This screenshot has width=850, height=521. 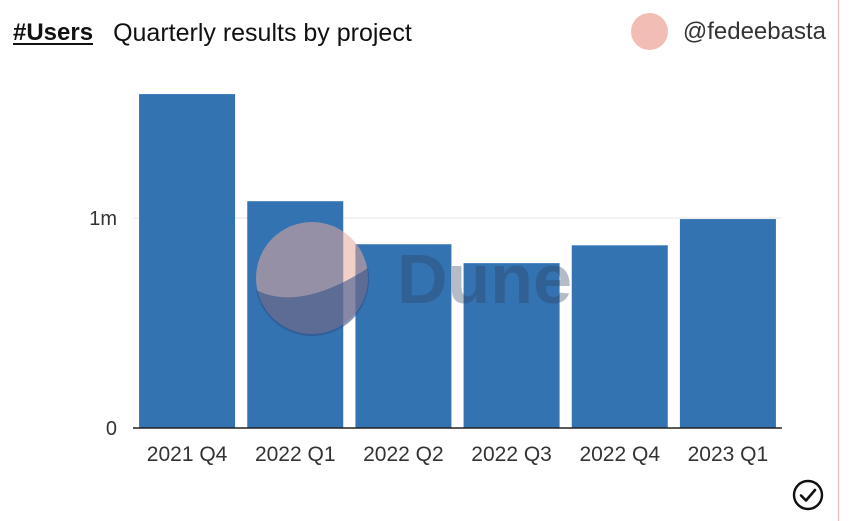 I want to click on panel-border, so click(x=838, y=260).